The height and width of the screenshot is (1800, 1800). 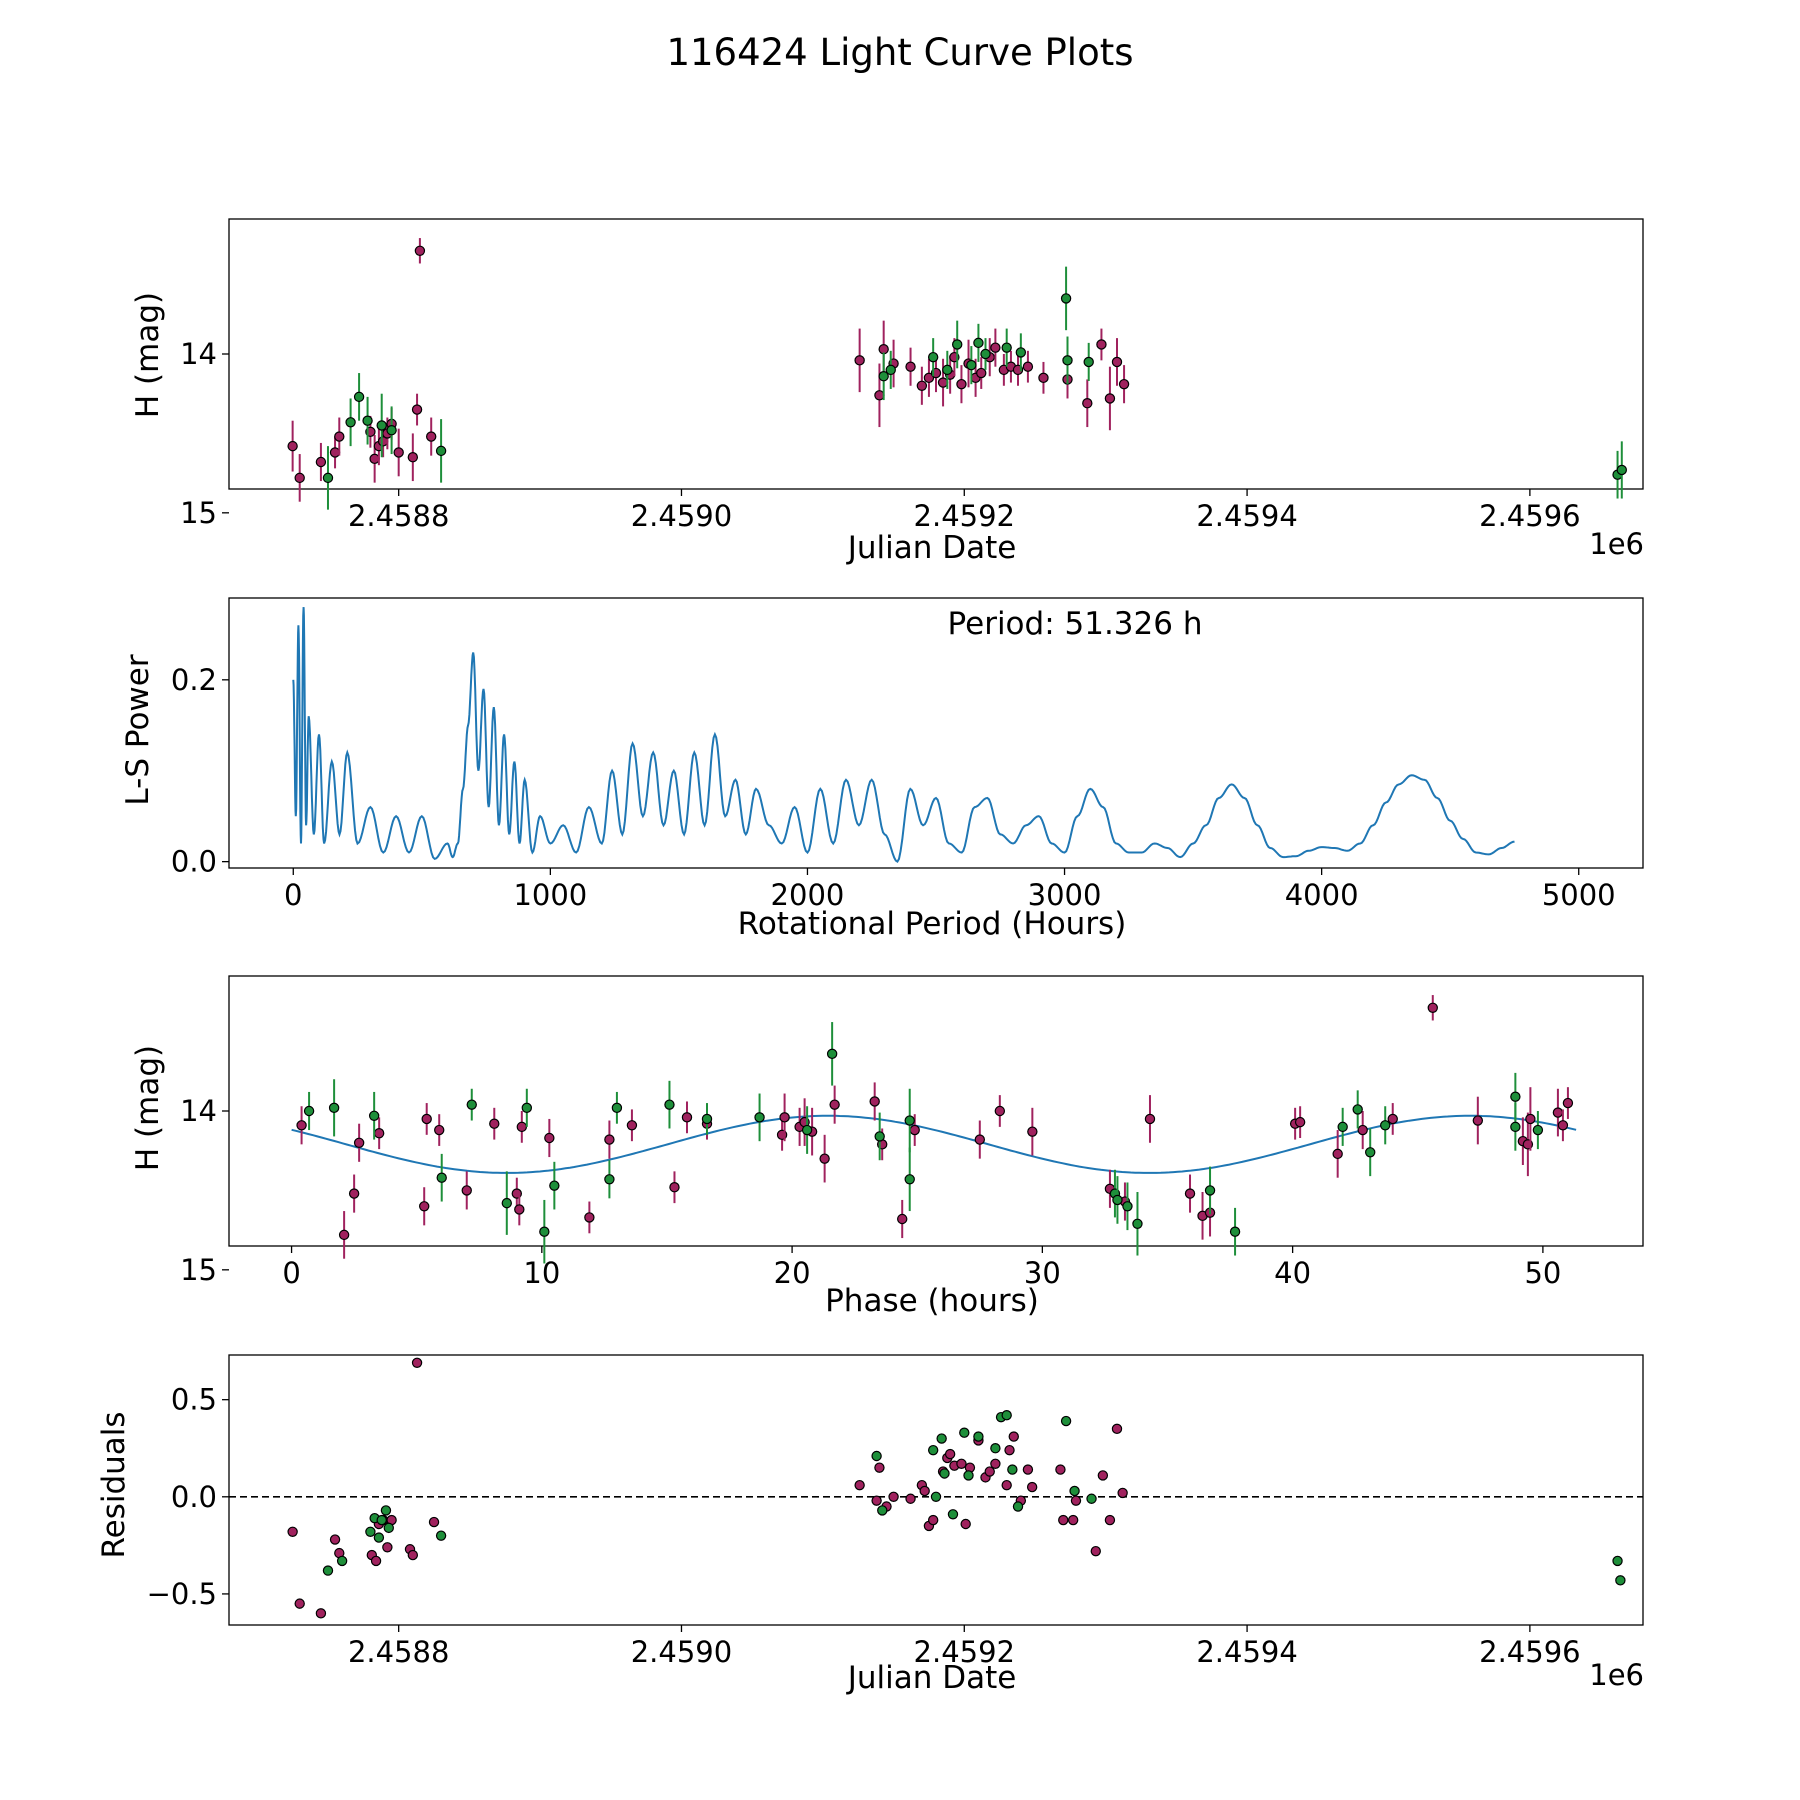 I want to click on lightcurve-ytick-label: 14, so click(x=198, y=354).